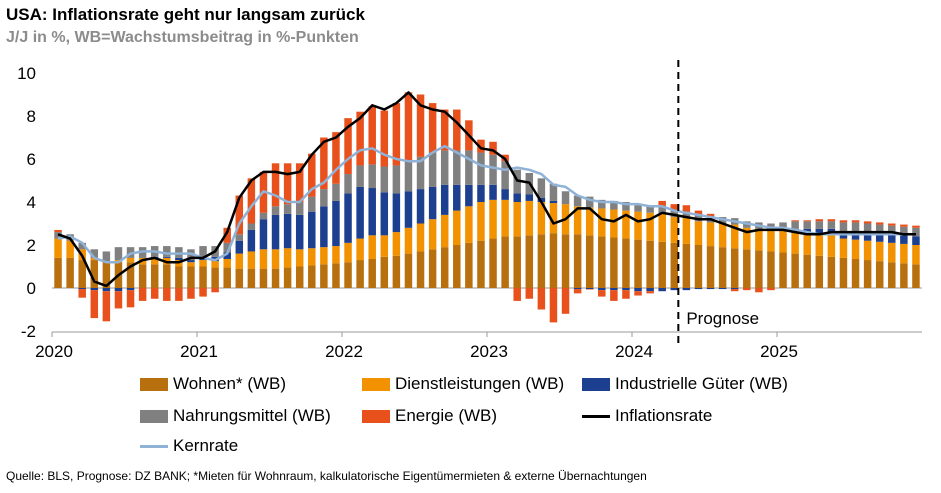  I want to click on legend-label-kern: Kernrate, so click(206, 445).